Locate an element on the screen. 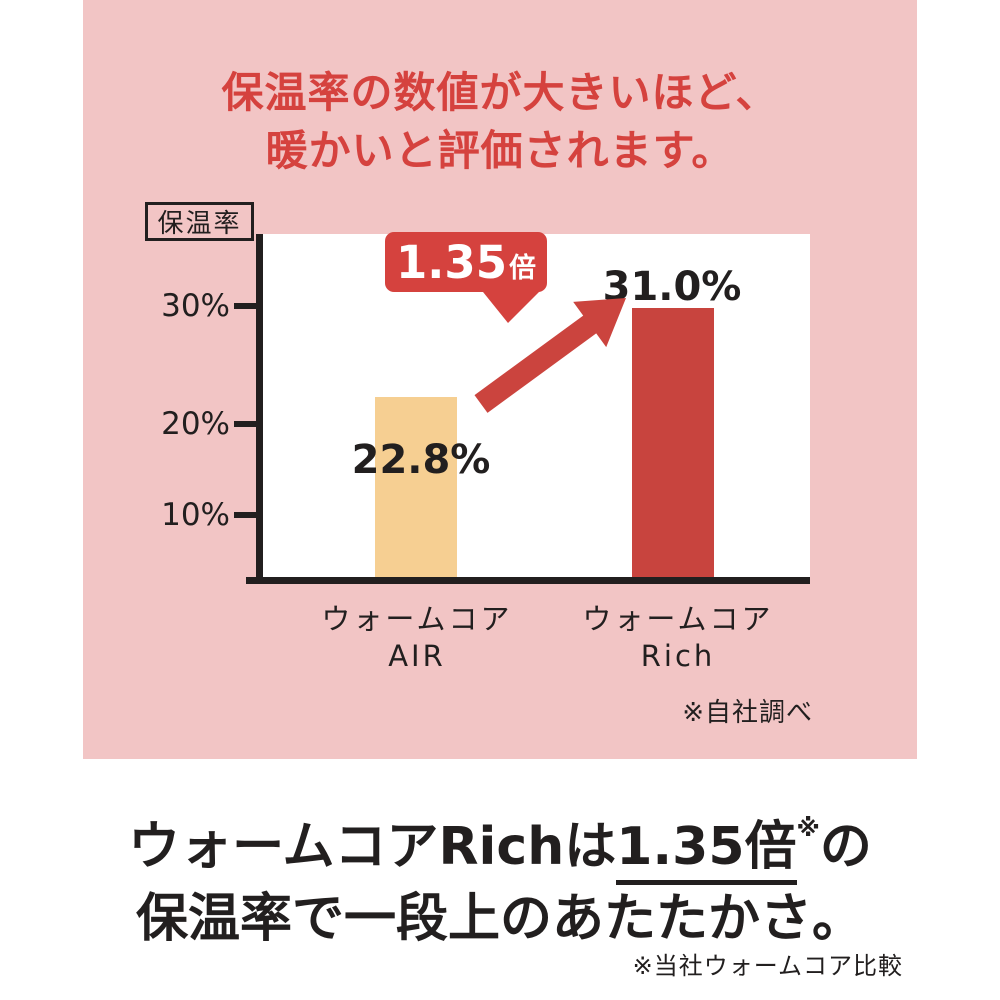 Image resolution: width=1000 pixels, height=1000 pixels. page-title: 保温率の数値が大きいほど、 暖かいと評価されます。 is located at coordinates (500, 122).